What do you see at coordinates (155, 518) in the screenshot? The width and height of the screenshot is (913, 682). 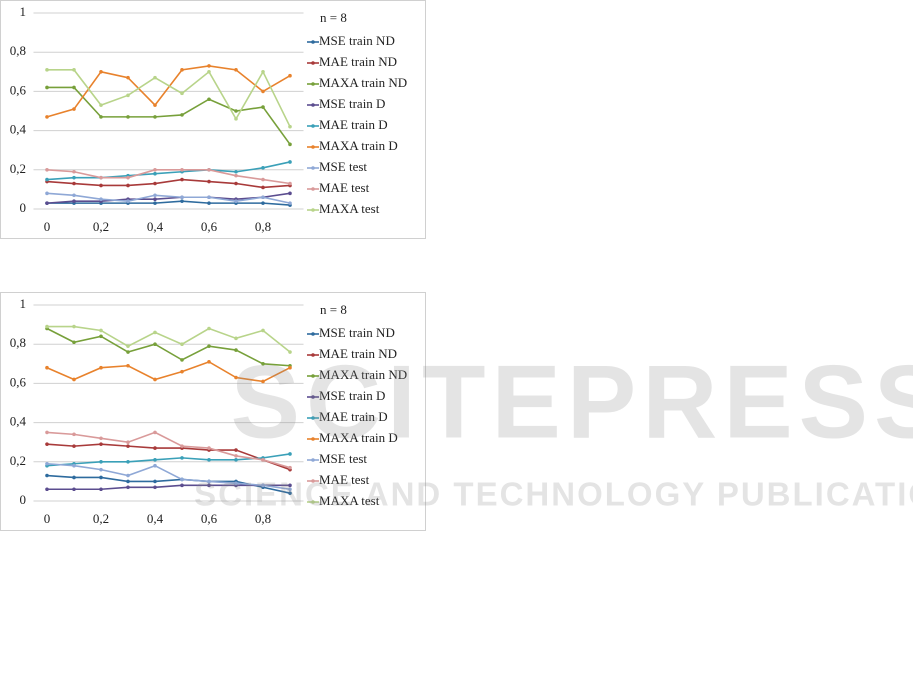 I see `x-tick-label: 0,4` at bounding box center [155, 518].